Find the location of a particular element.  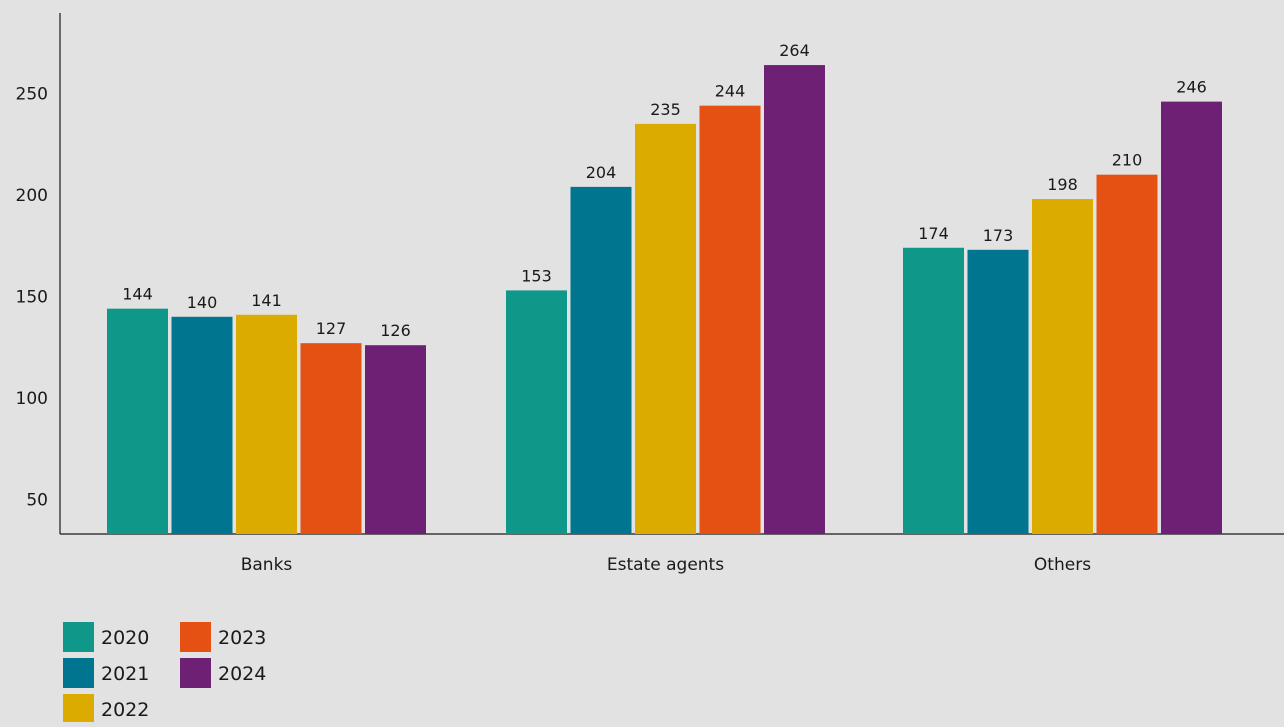

bar-banks-2023 is located at coordinates (331, 438).